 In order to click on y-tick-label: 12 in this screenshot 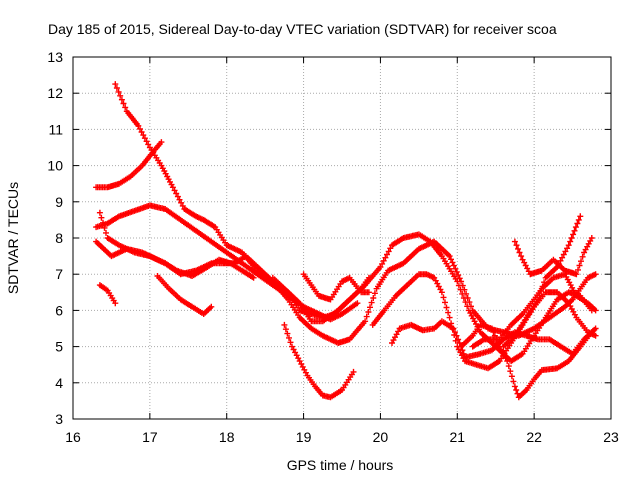, I will do `click(55, 93)`.